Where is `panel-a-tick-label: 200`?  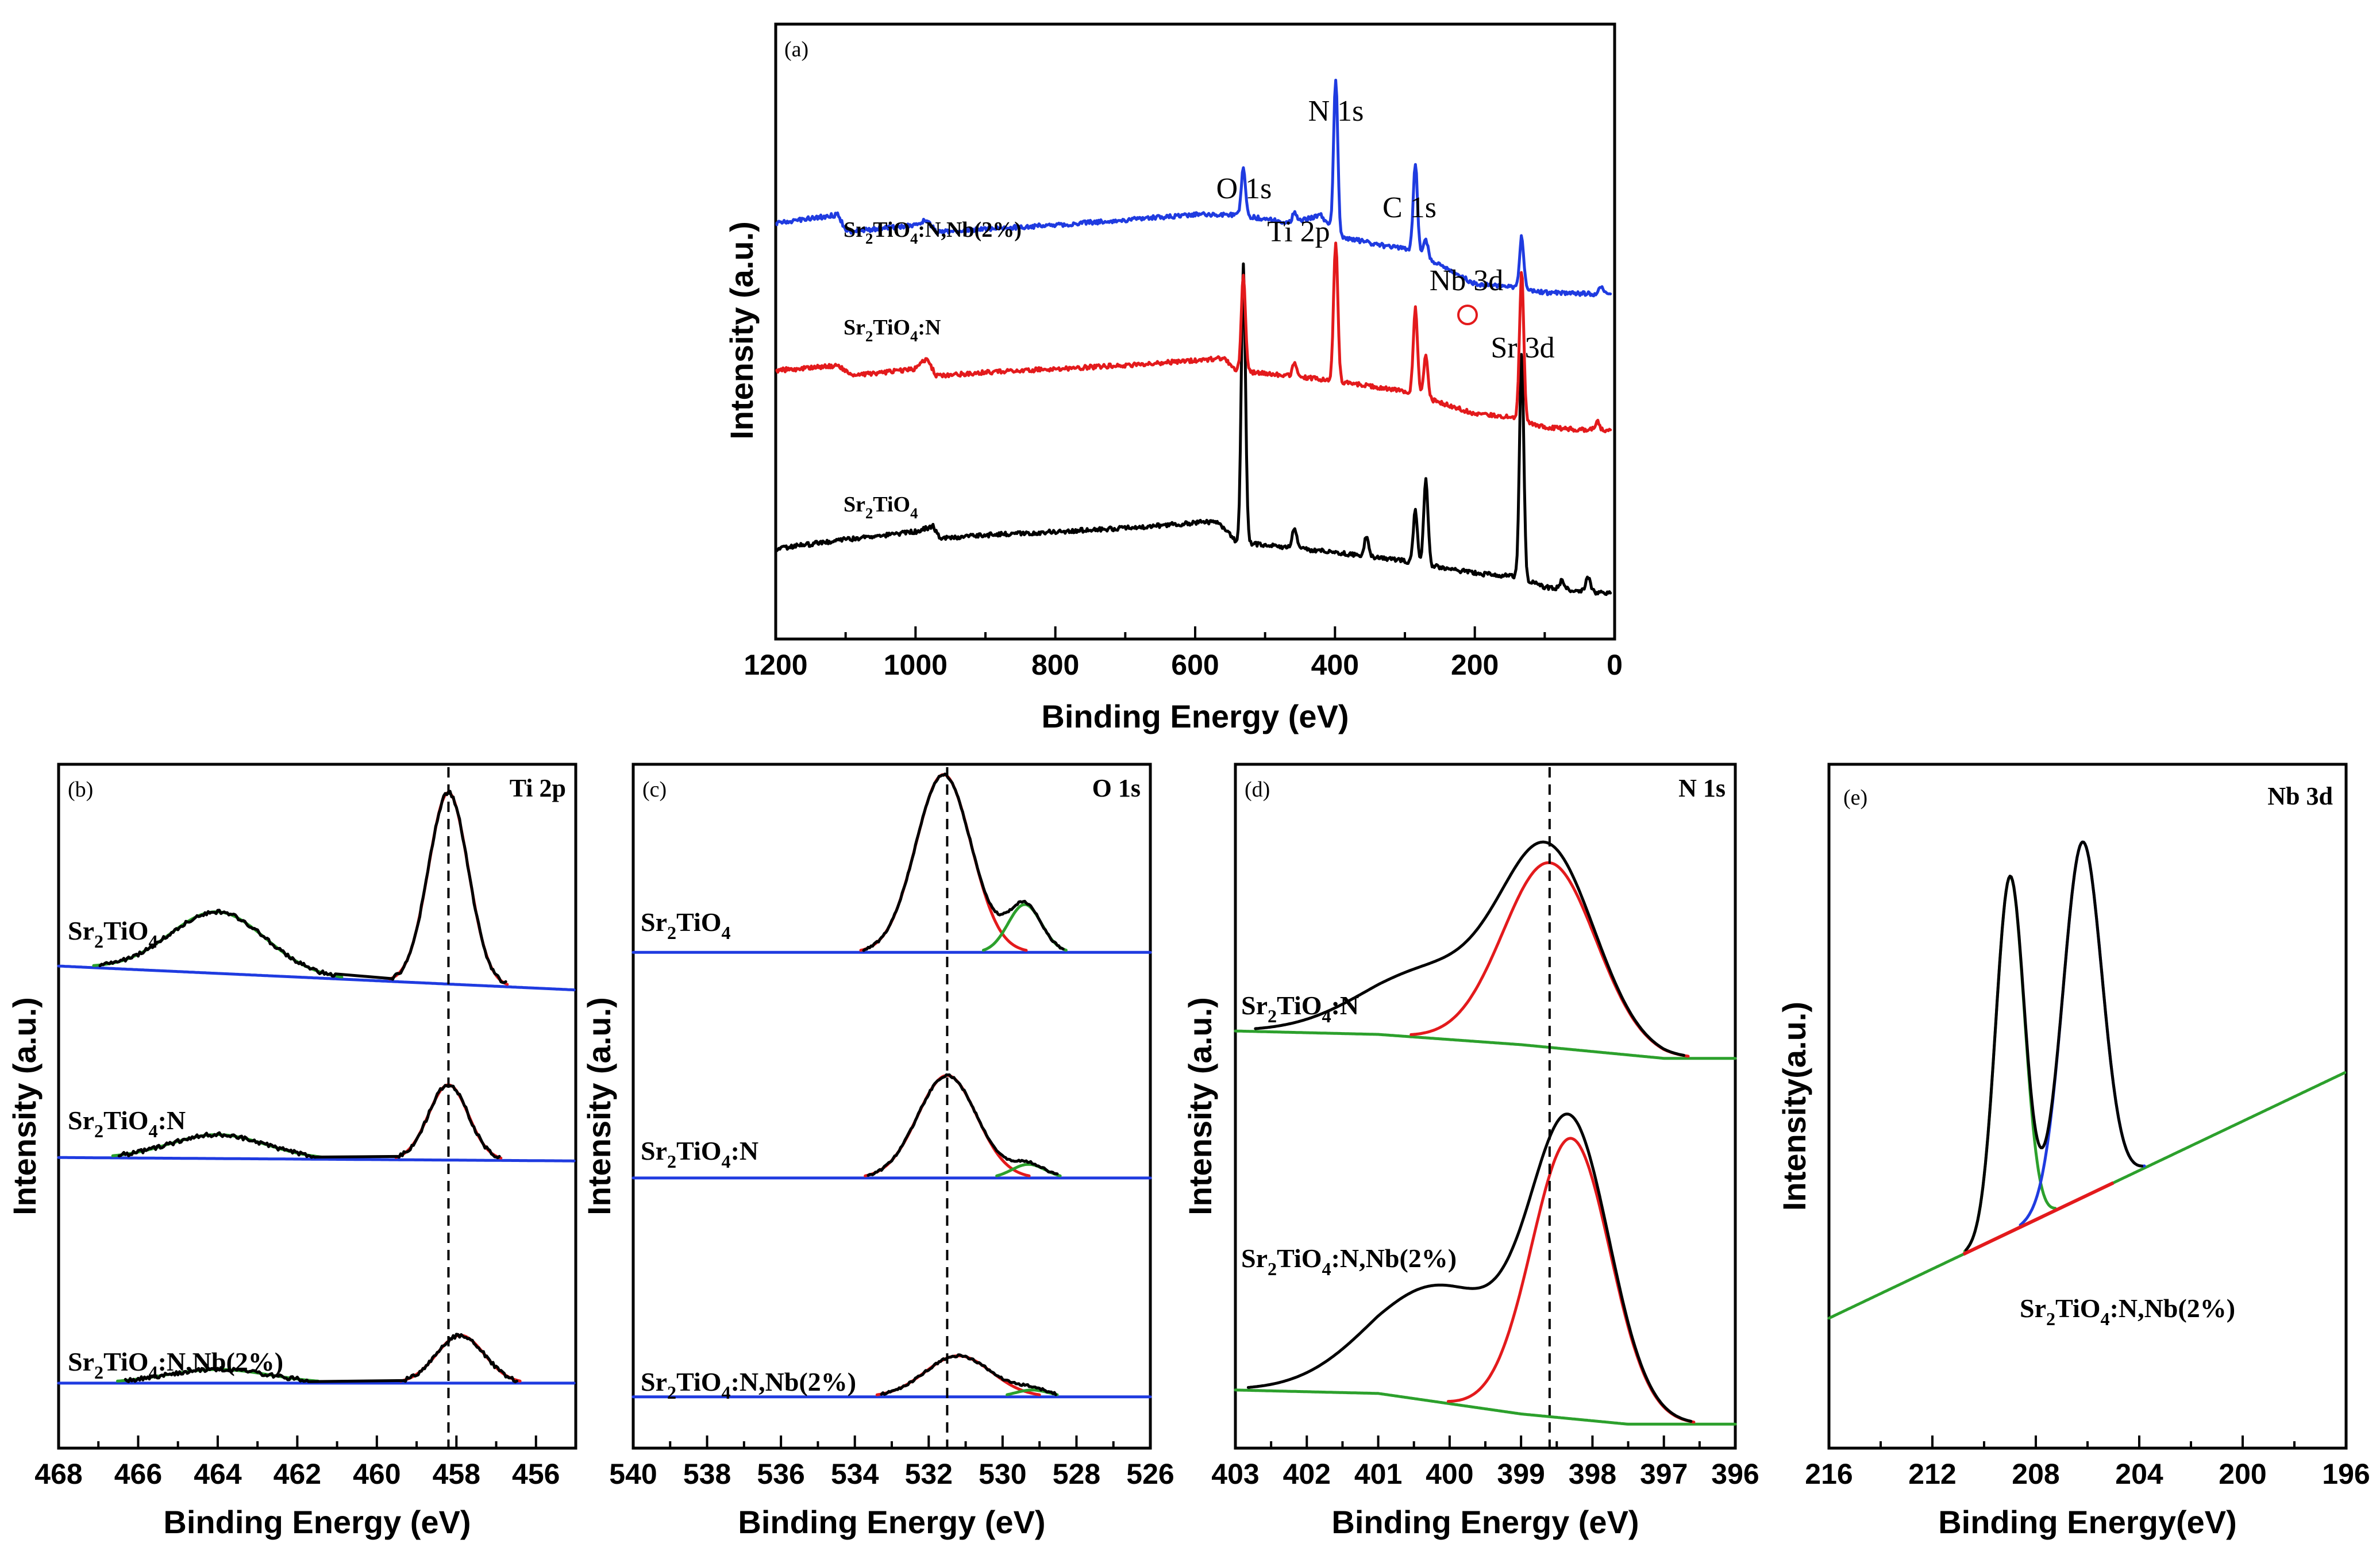 panel-a-tick-label: 200 is located at coordinates (1475, 665).